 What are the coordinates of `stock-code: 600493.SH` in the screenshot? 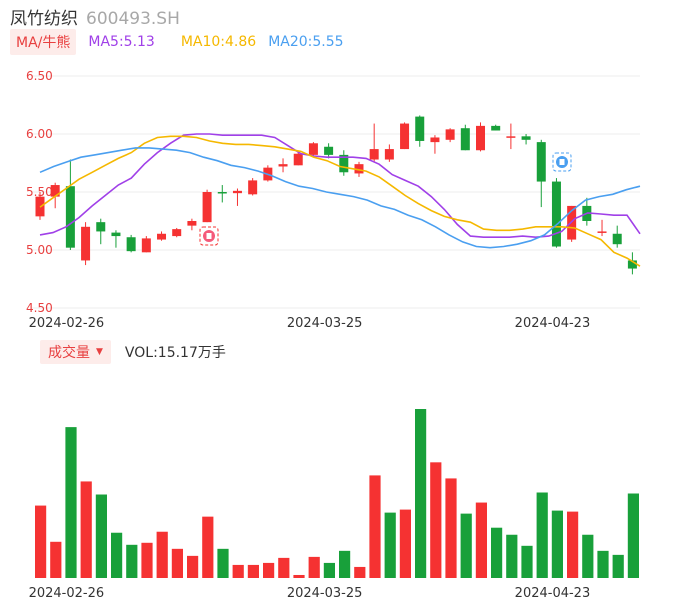 It's located at (133, 19).